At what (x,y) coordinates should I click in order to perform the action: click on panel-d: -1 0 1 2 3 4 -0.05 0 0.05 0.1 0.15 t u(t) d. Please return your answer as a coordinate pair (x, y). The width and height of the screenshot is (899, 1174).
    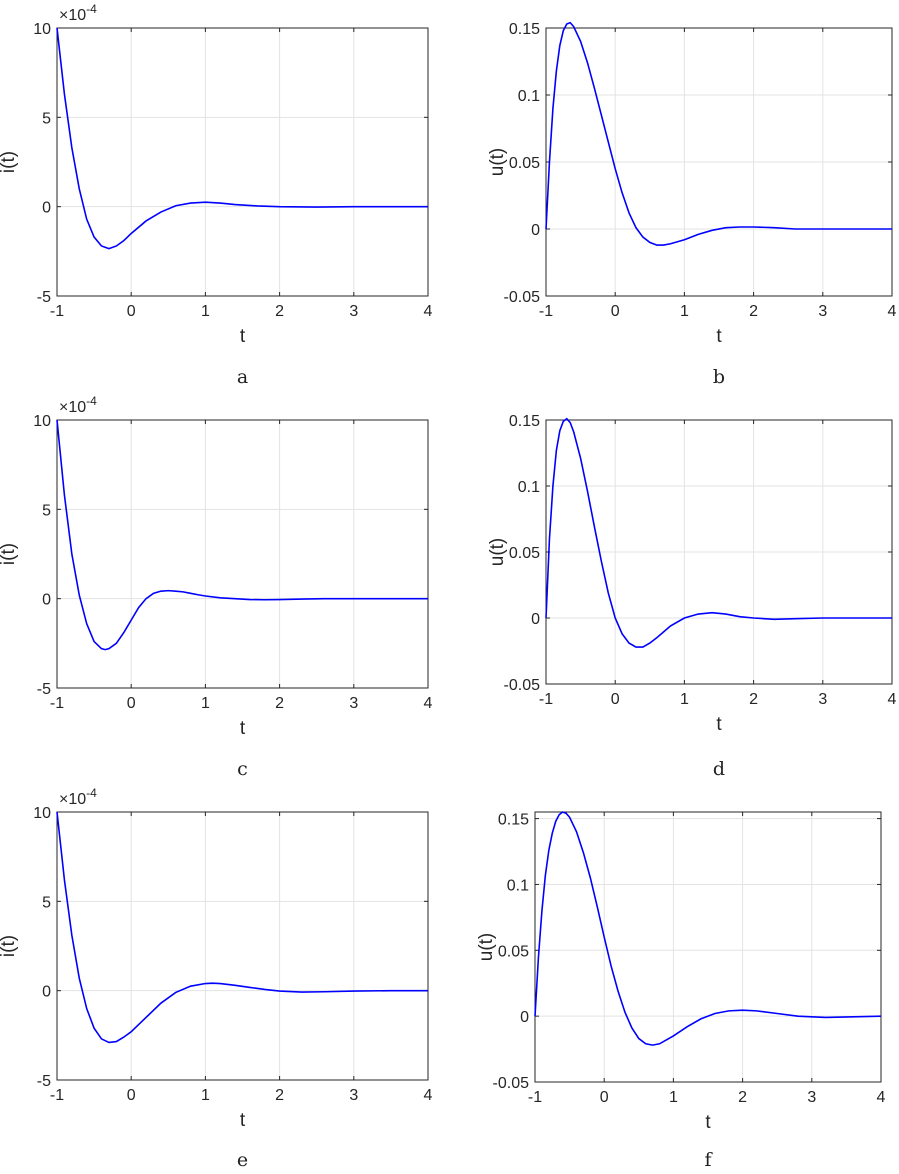
    Looking at the image, I should click on (692, 596).